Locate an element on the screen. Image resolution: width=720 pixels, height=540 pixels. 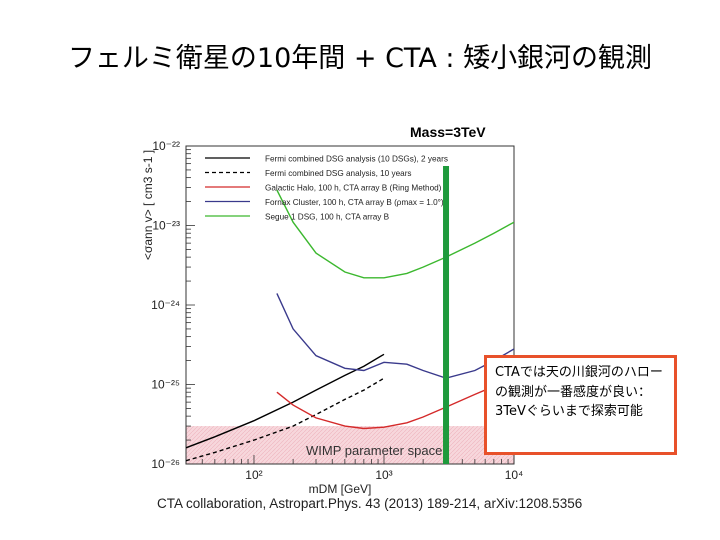
x-axis-label: mDM [GeV] is located at coordinates (340, 489).